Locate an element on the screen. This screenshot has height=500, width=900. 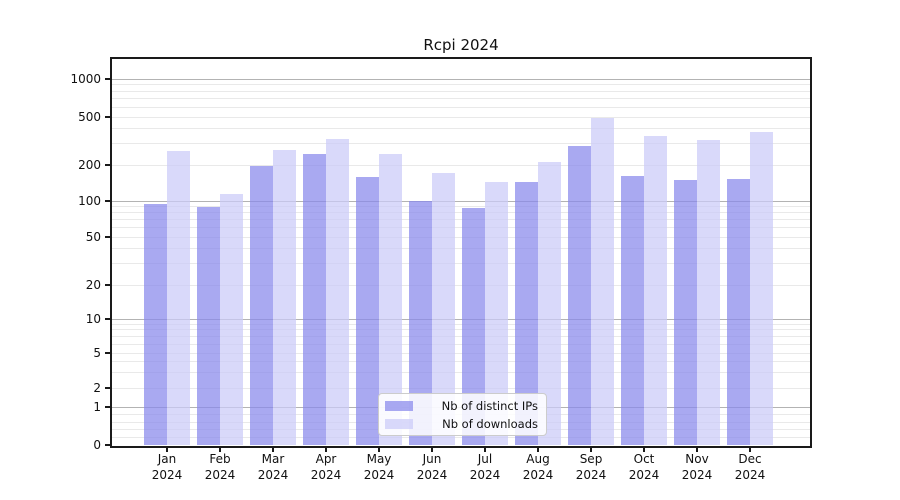
bar-downloads-sep is located at coordinates (602, 281).